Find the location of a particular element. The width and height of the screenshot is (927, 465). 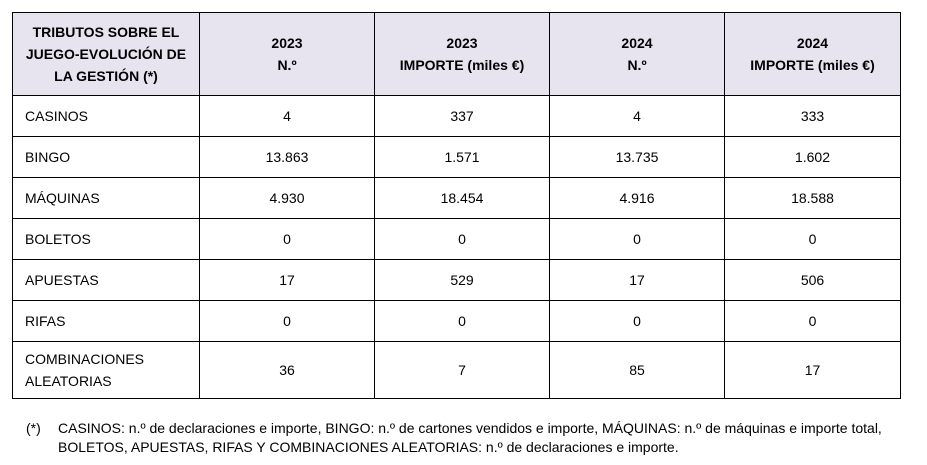

row-label: BINGO is located at coordinates (106, 157).